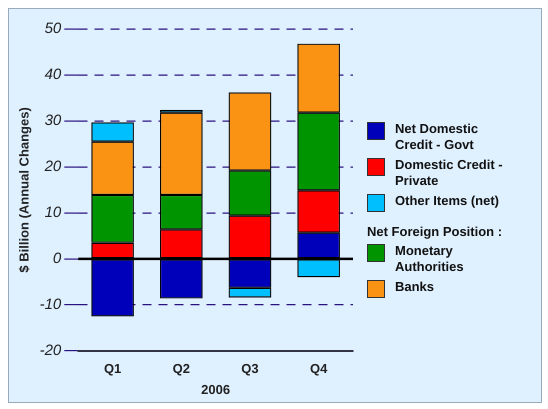  Describe the element at coordinates (53, 75) in the screenshot. I see `y-tick-label: 40` at that location.